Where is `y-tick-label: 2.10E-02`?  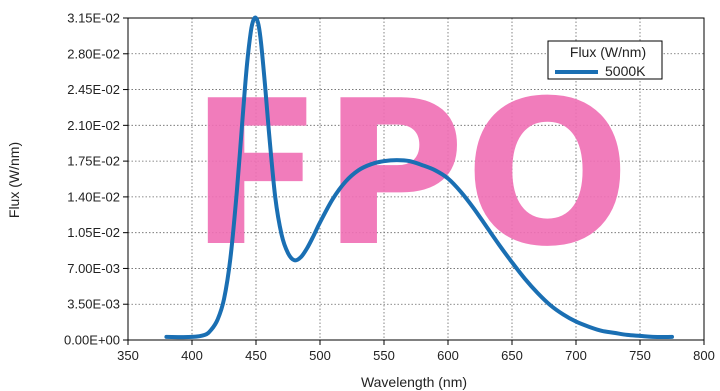
y-tick-label: 2.10E-02 is located at coordinates (93, 125).